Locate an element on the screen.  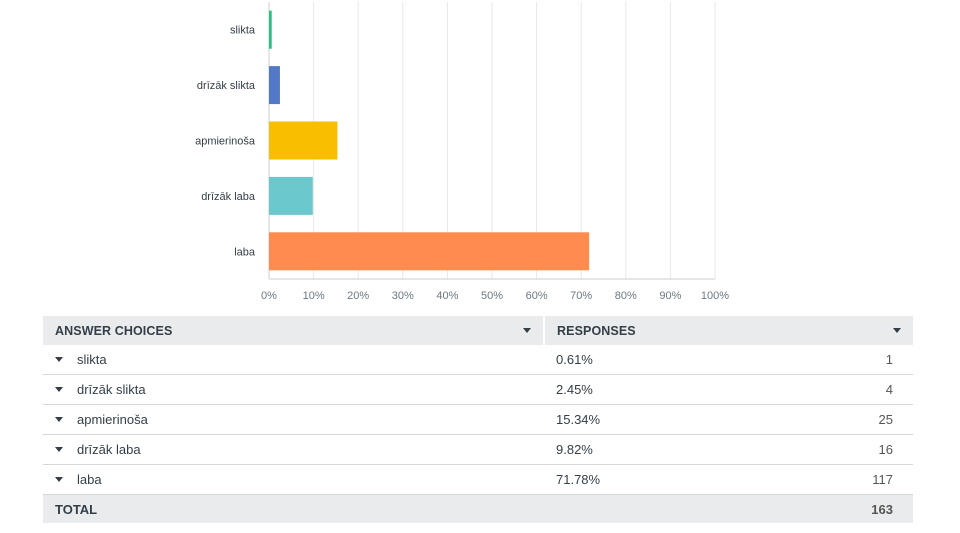
response-cell: 15.34% 25 is located at coordinates (728, 419).